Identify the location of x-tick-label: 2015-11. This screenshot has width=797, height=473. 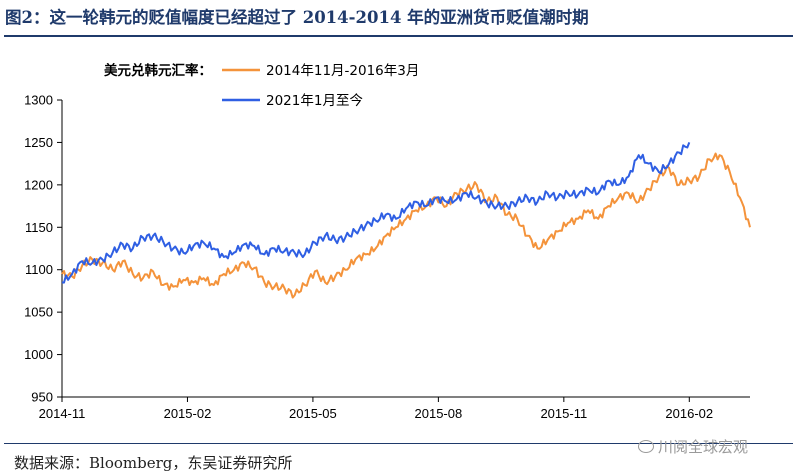
(563, 413).